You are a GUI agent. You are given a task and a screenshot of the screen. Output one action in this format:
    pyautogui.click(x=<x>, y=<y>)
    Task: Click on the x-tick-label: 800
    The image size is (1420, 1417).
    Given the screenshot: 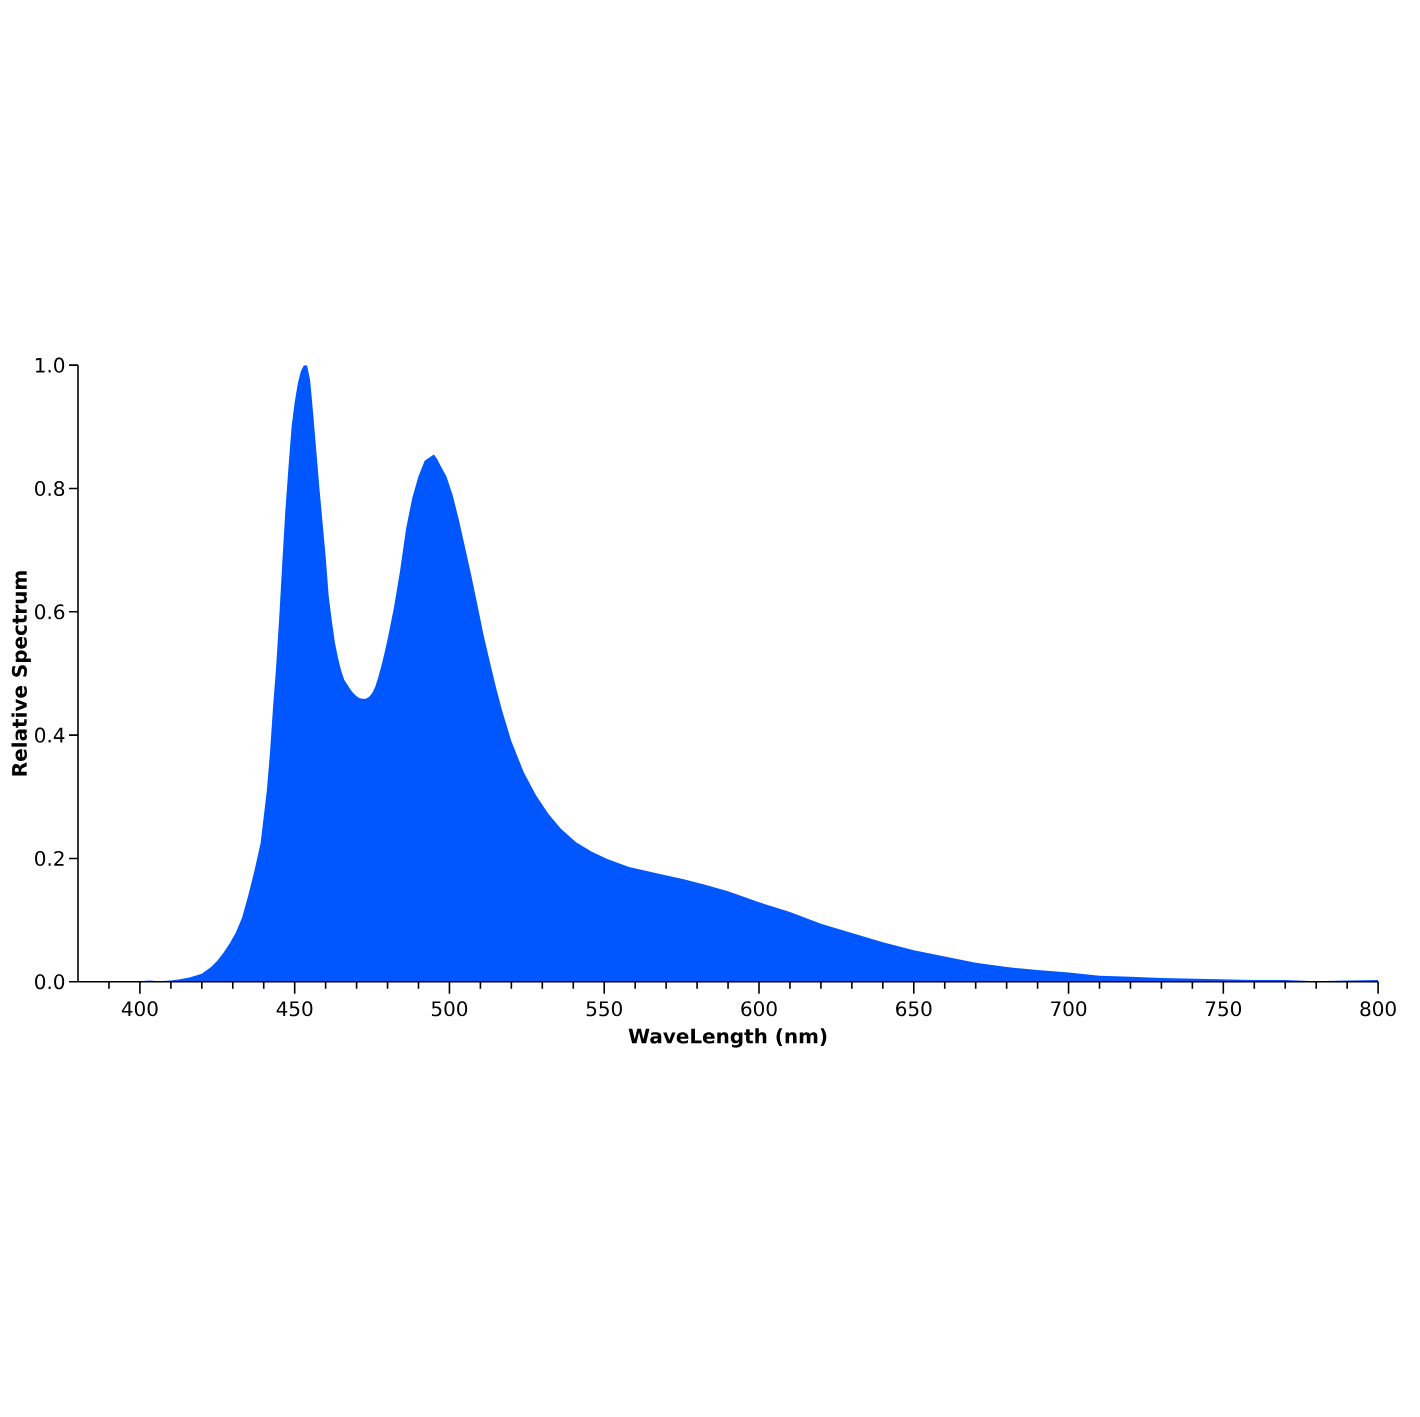 What is the action you would take?
    pyautogui.click(x=1378, y=1009)
    